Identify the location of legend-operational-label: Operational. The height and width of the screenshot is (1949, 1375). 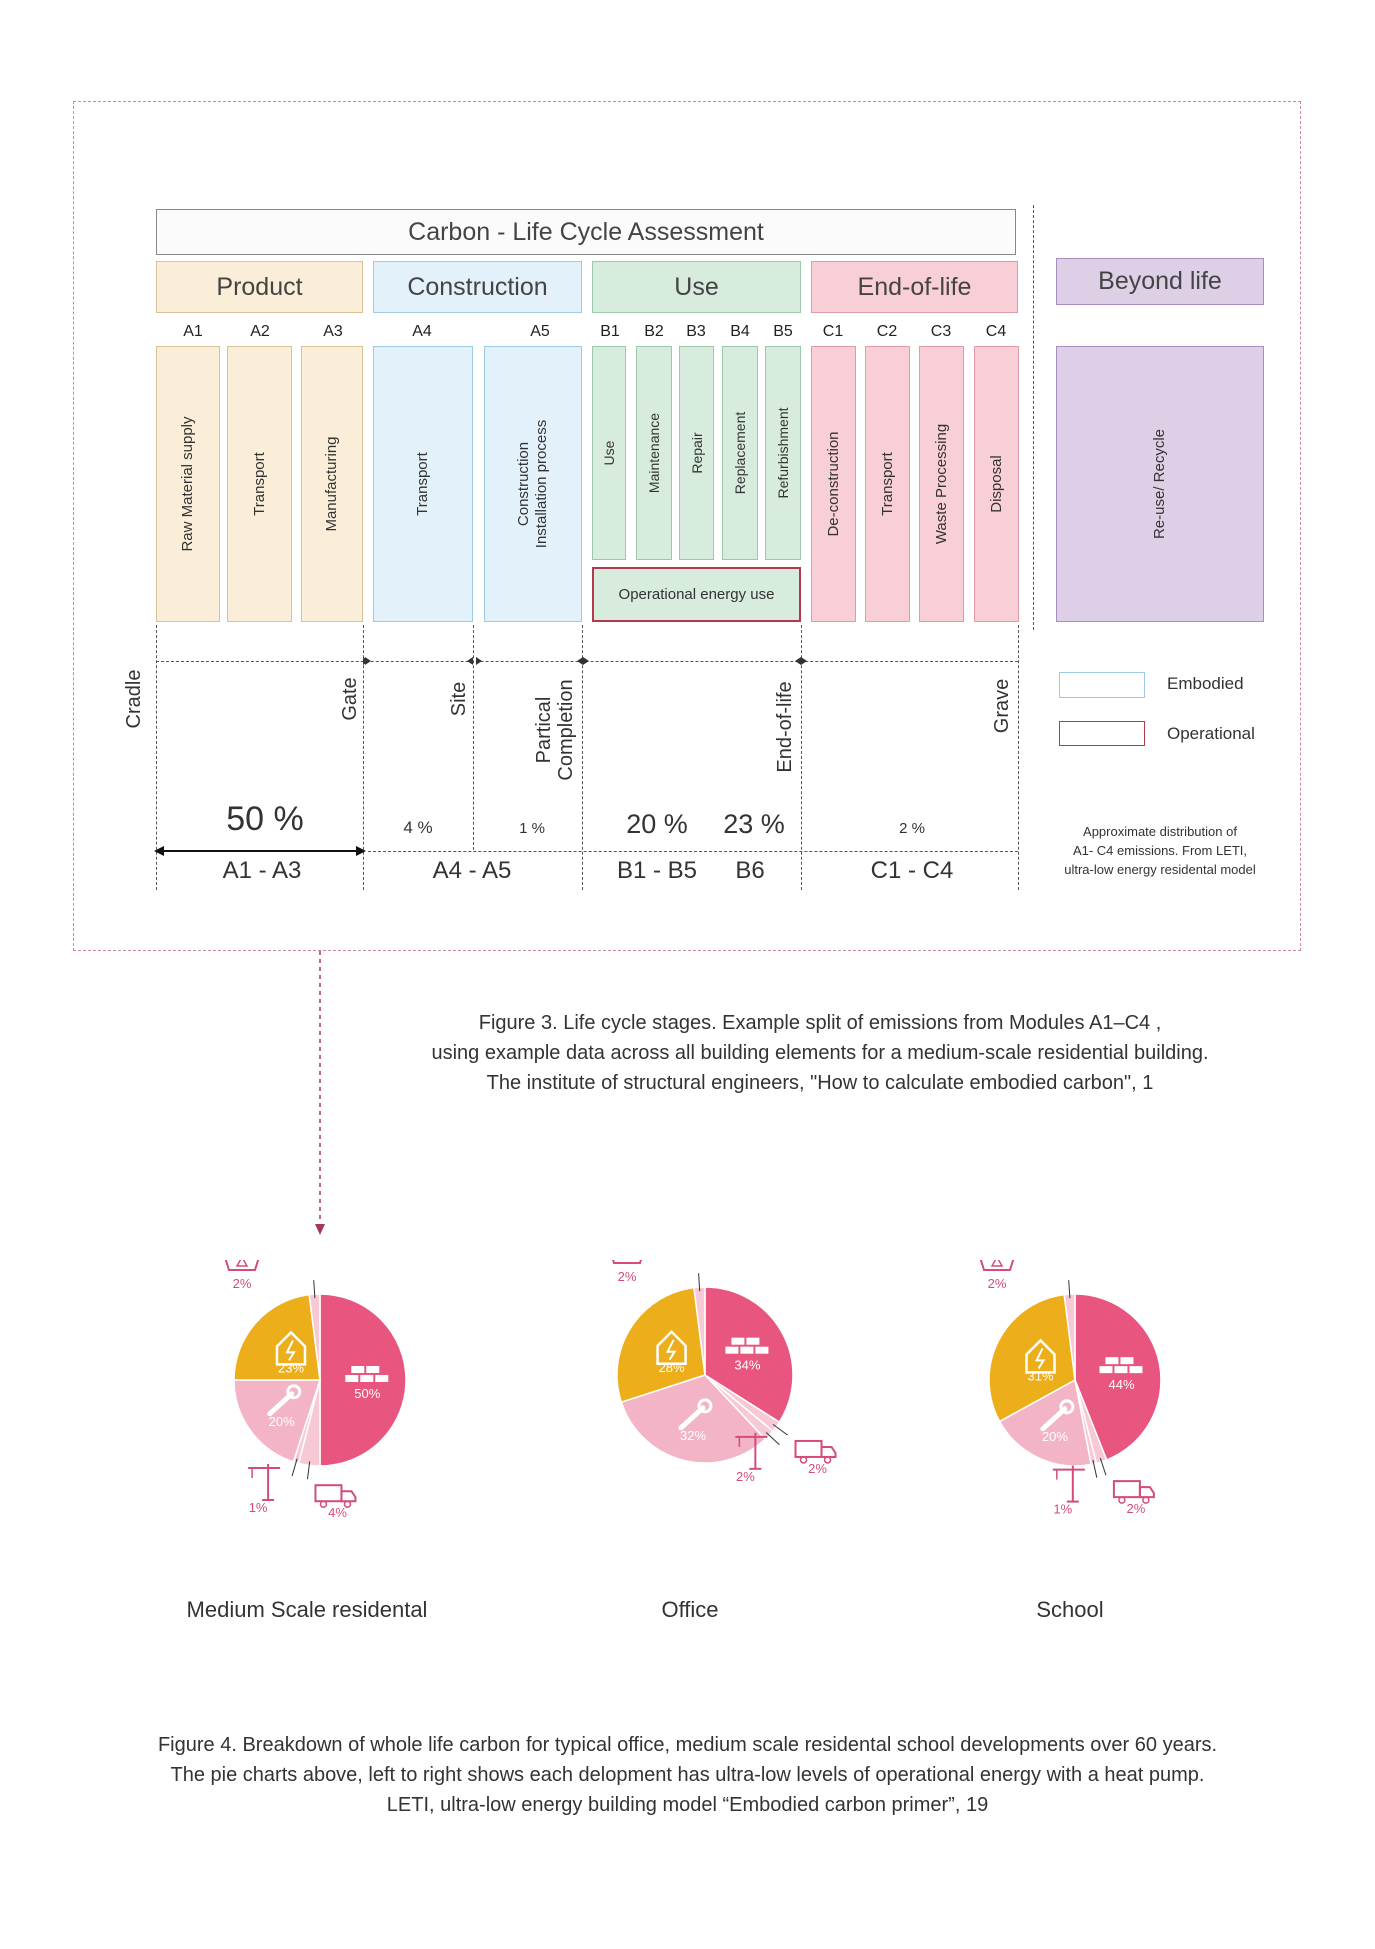
(1211, 733).